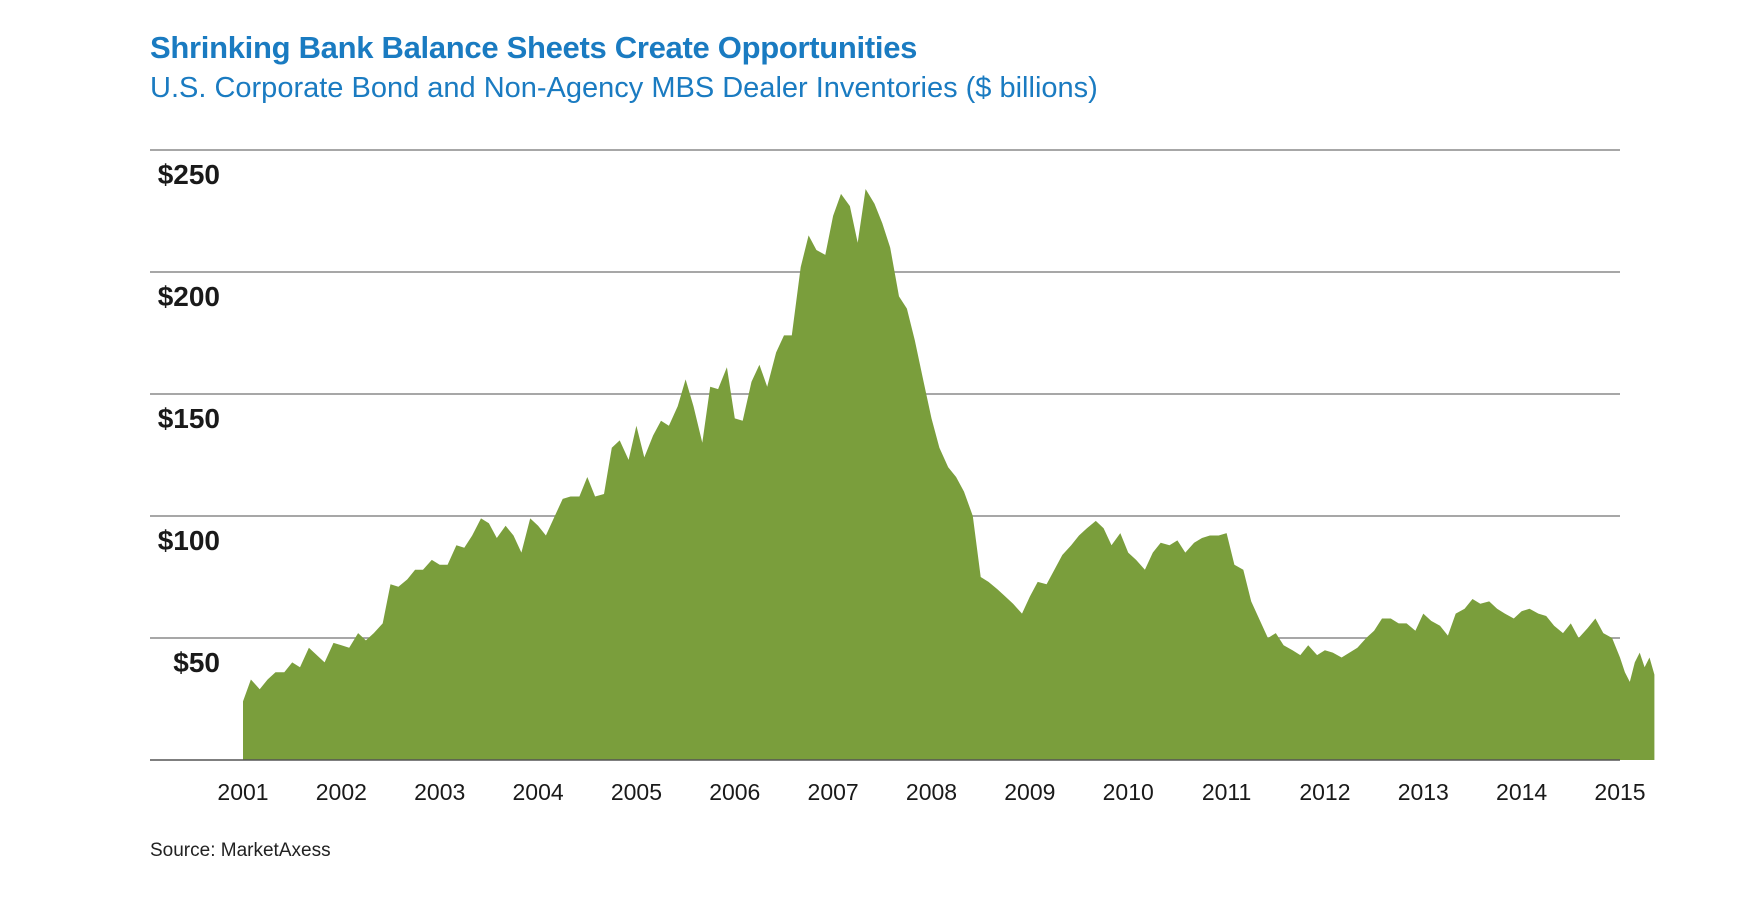  What do you see at coordinates (189, 540) in the screenshot?
I see `y-tick-label: $100` at bounding box center [189, 540].